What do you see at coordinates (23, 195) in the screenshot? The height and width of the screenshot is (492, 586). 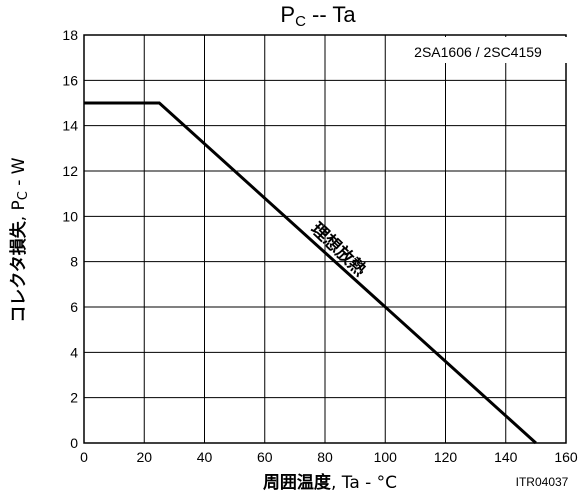 I see `y-axis-label-sub: C` at bounding box center [23, 195].